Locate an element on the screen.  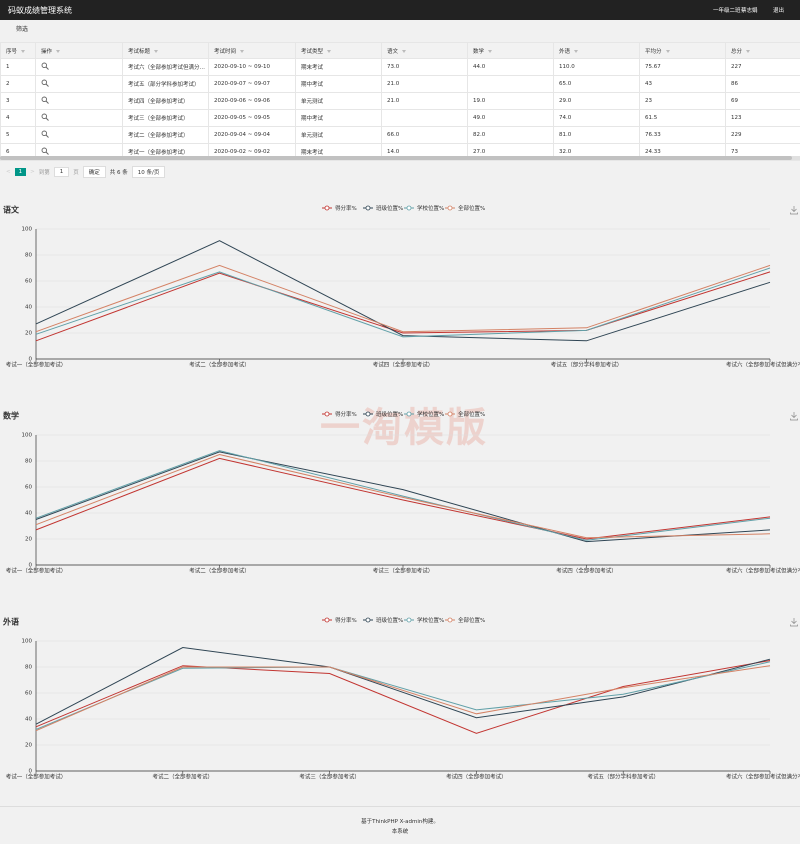
column-header: 外语 is located at coordinates (596, 50).